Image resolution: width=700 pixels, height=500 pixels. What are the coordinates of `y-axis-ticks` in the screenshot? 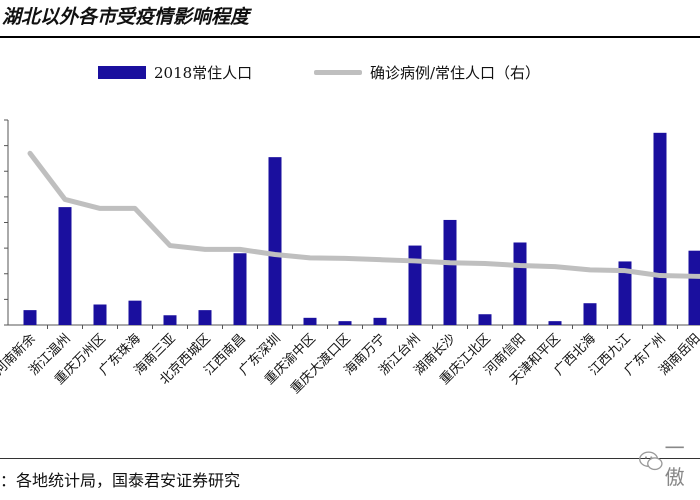 It's located at (6, 222).